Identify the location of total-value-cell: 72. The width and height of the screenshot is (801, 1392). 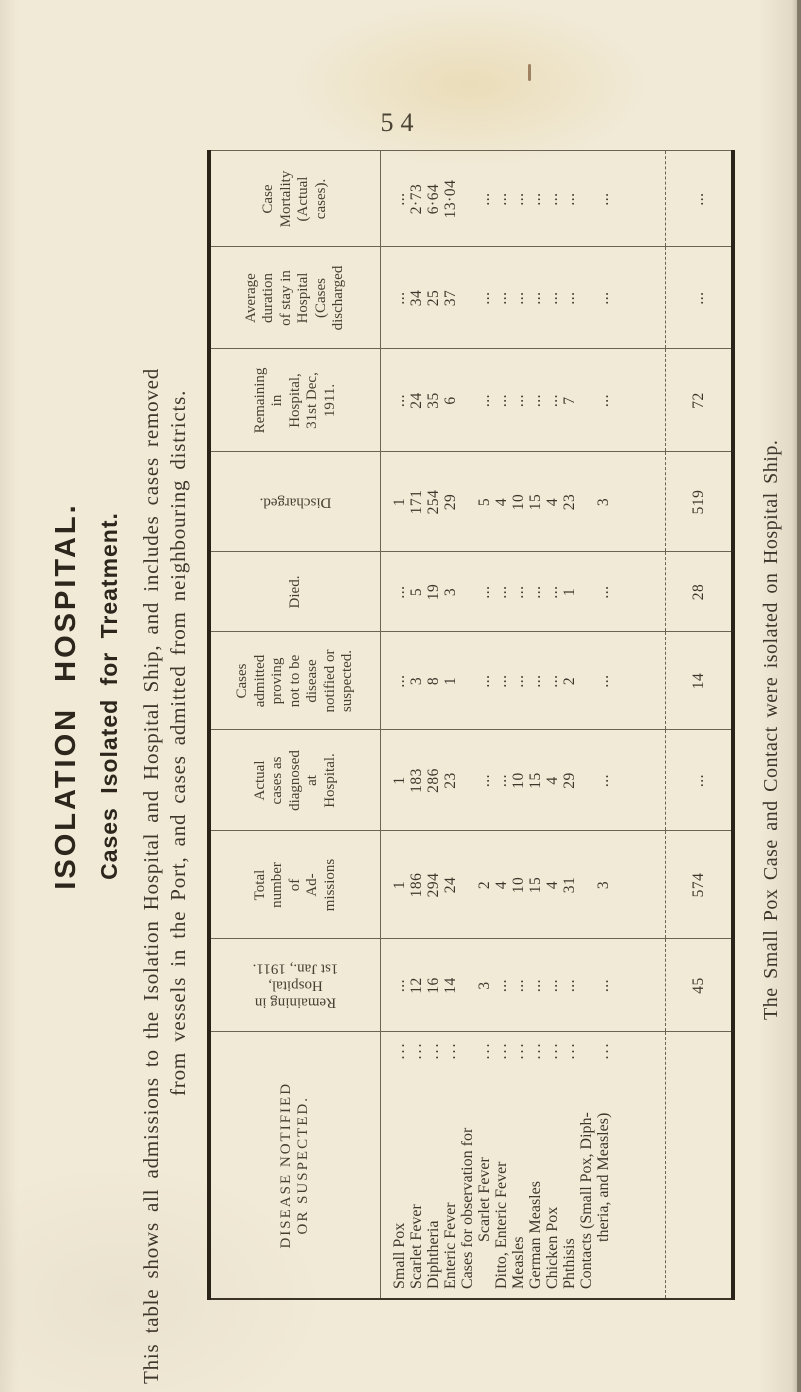
(699, 400).